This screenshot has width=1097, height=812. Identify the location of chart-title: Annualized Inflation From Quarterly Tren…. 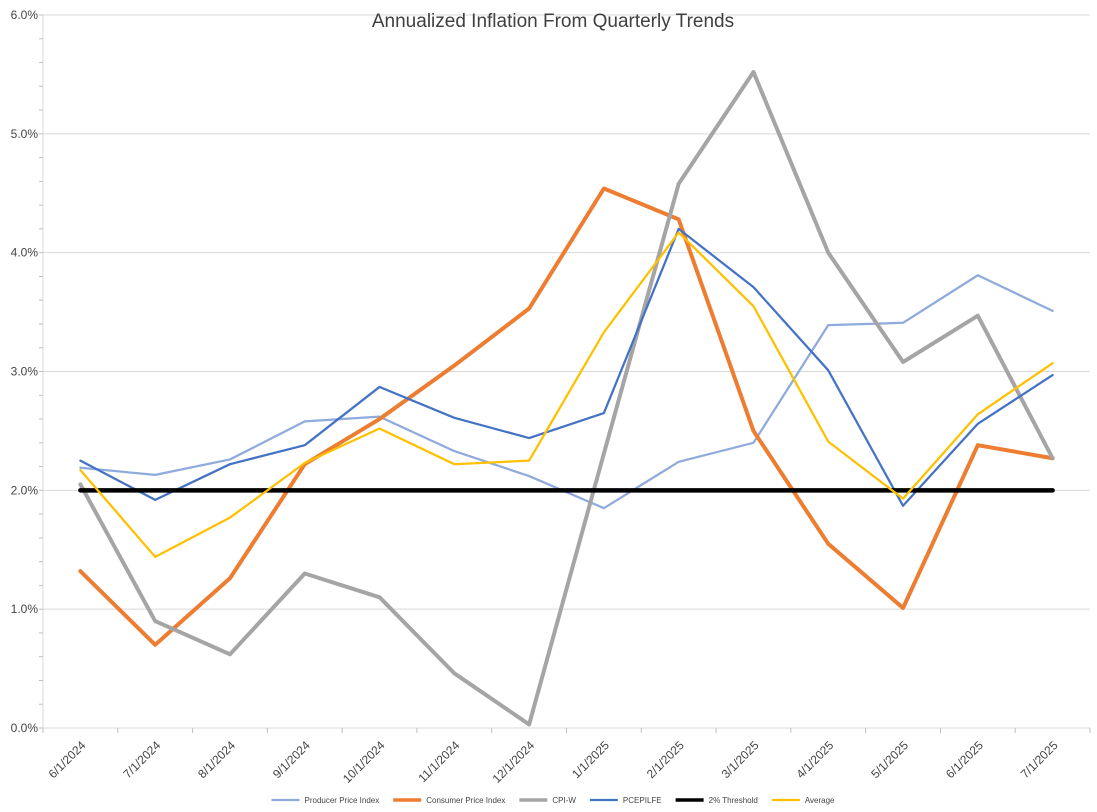
(553, 21).